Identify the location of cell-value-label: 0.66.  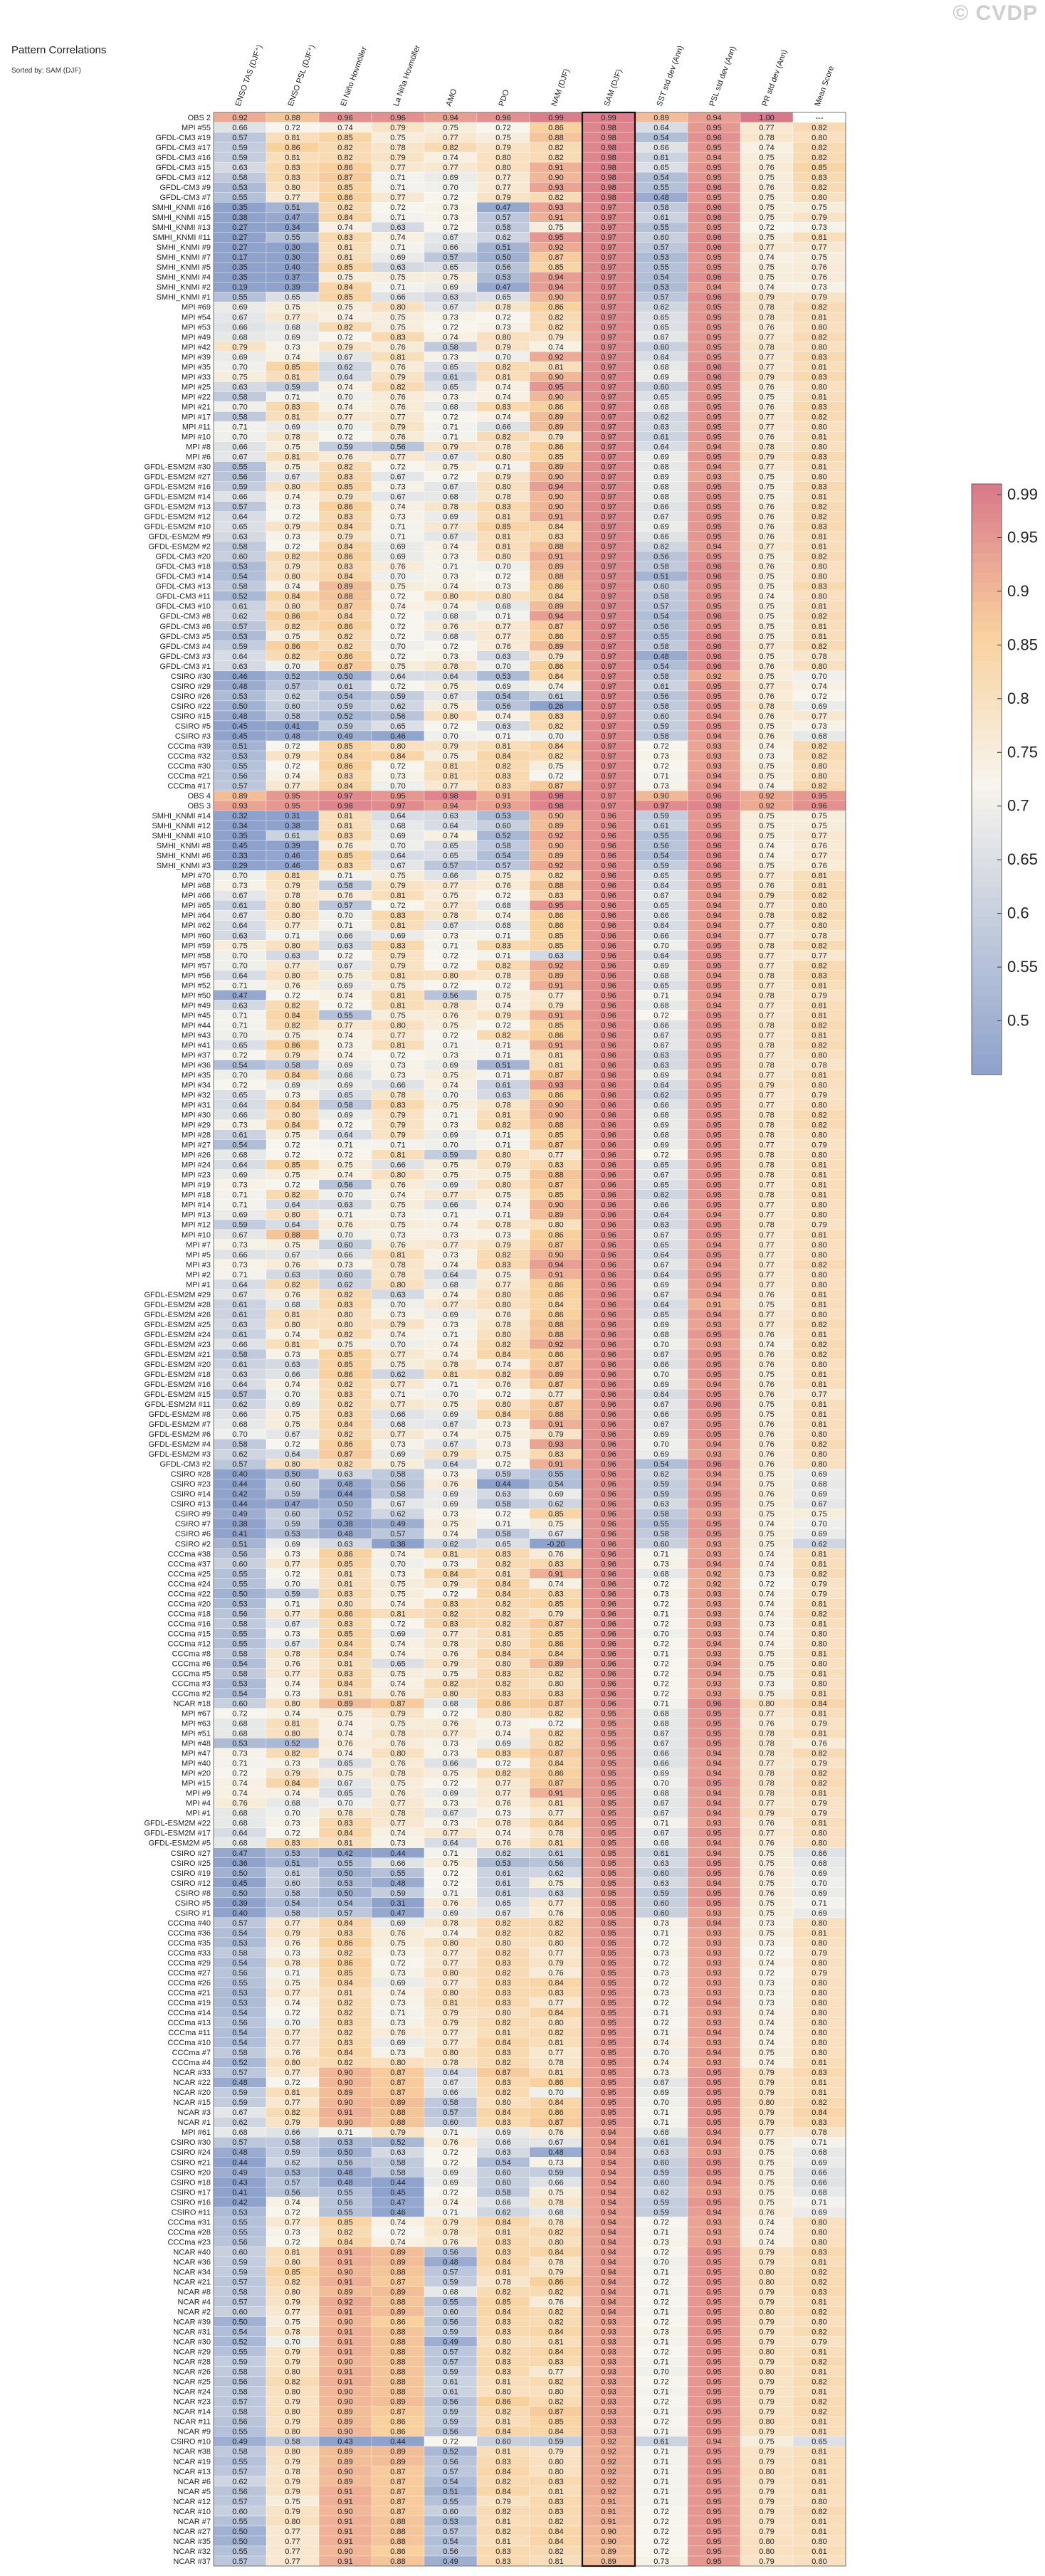
(292, 1375).